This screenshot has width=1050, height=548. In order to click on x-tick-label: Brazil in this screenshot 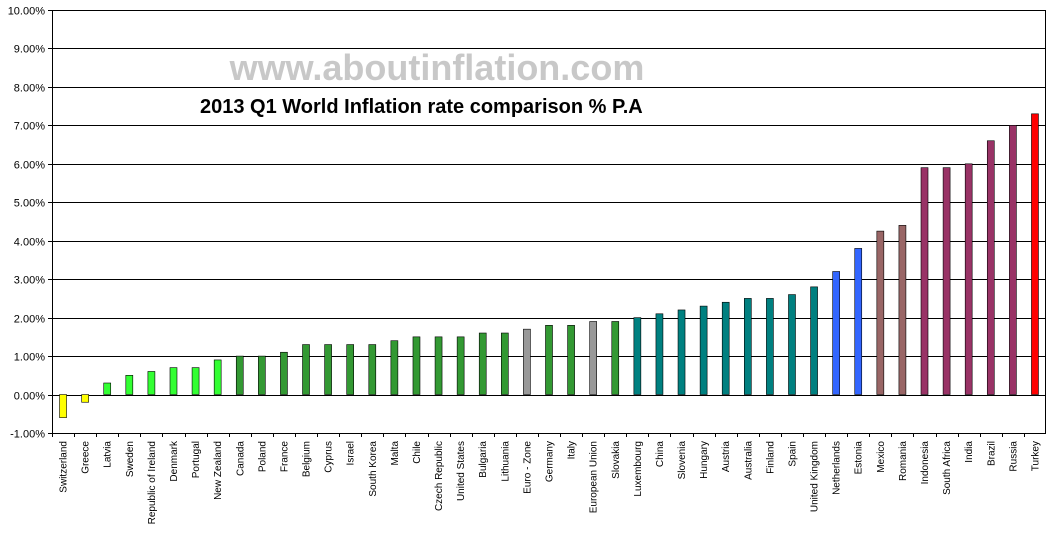, I will do `click(991, 453)`.